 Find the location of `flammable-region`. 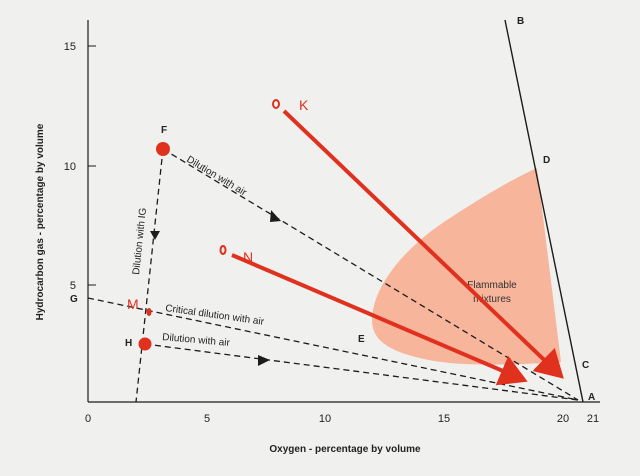

flammable-region is located at coordinates (466, 266).